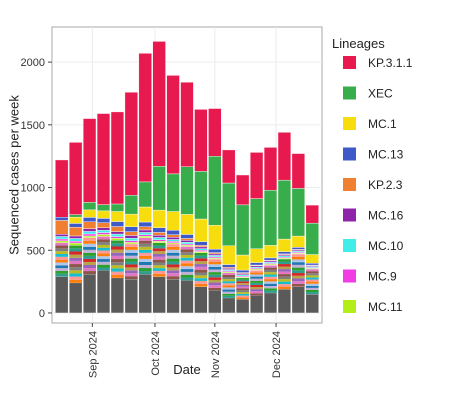 This screenshot has width=470, height=400. I want to click on x-axis-label: Date, so click(186, 369).